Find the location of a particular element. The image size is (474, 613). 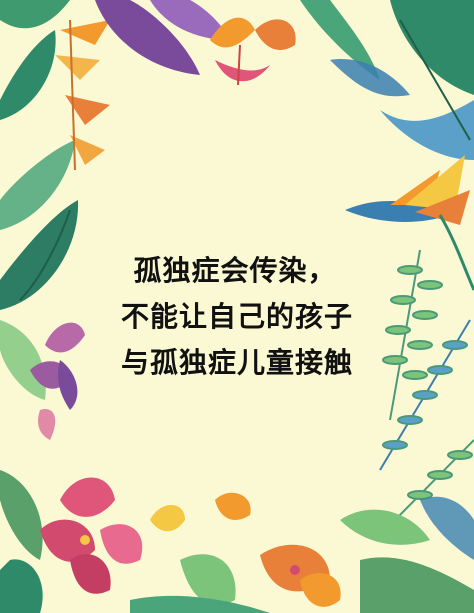

heliconia-icon is located at coordinates (82, 95).